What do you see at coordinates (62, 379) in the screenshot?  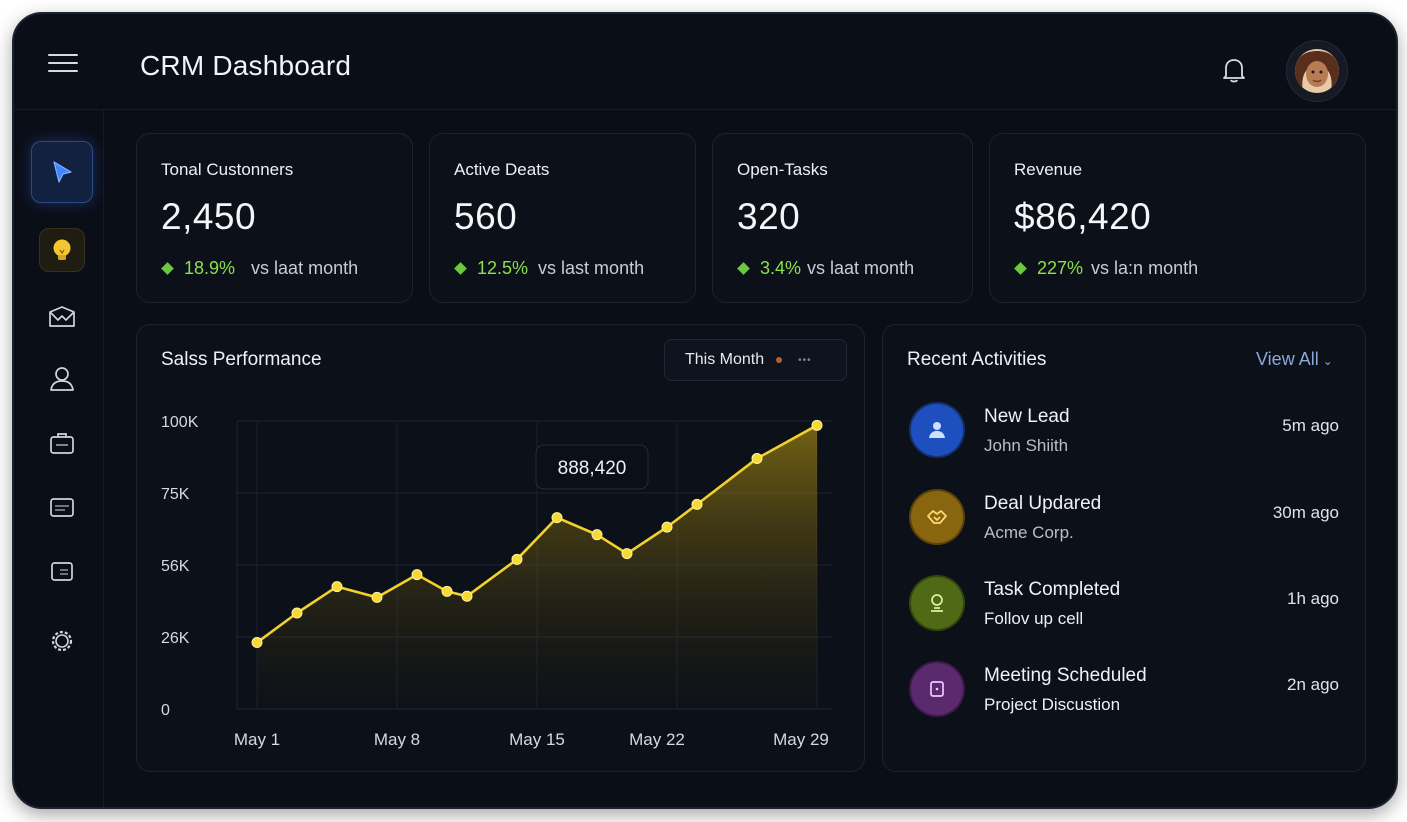 I see `sidebar-item-contacts` at bounding box center [62, 379].